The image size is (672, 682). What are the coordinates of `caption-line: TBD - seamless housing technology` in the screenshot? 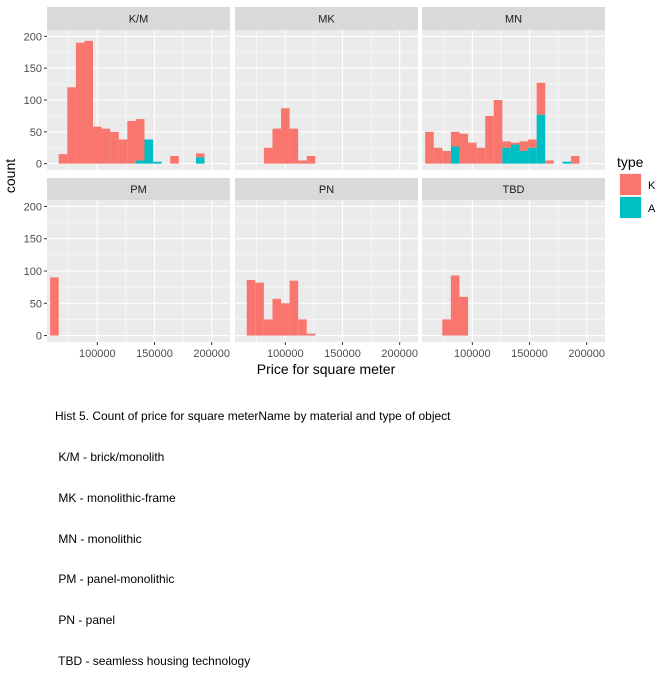 It's located at (153, 660).